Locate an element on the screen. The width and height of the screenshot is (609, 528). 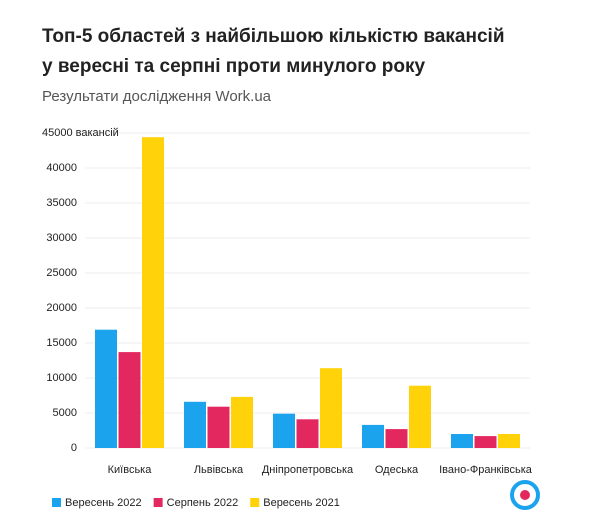
y-tick-label: 40000 is located at coordinates (61, 168).